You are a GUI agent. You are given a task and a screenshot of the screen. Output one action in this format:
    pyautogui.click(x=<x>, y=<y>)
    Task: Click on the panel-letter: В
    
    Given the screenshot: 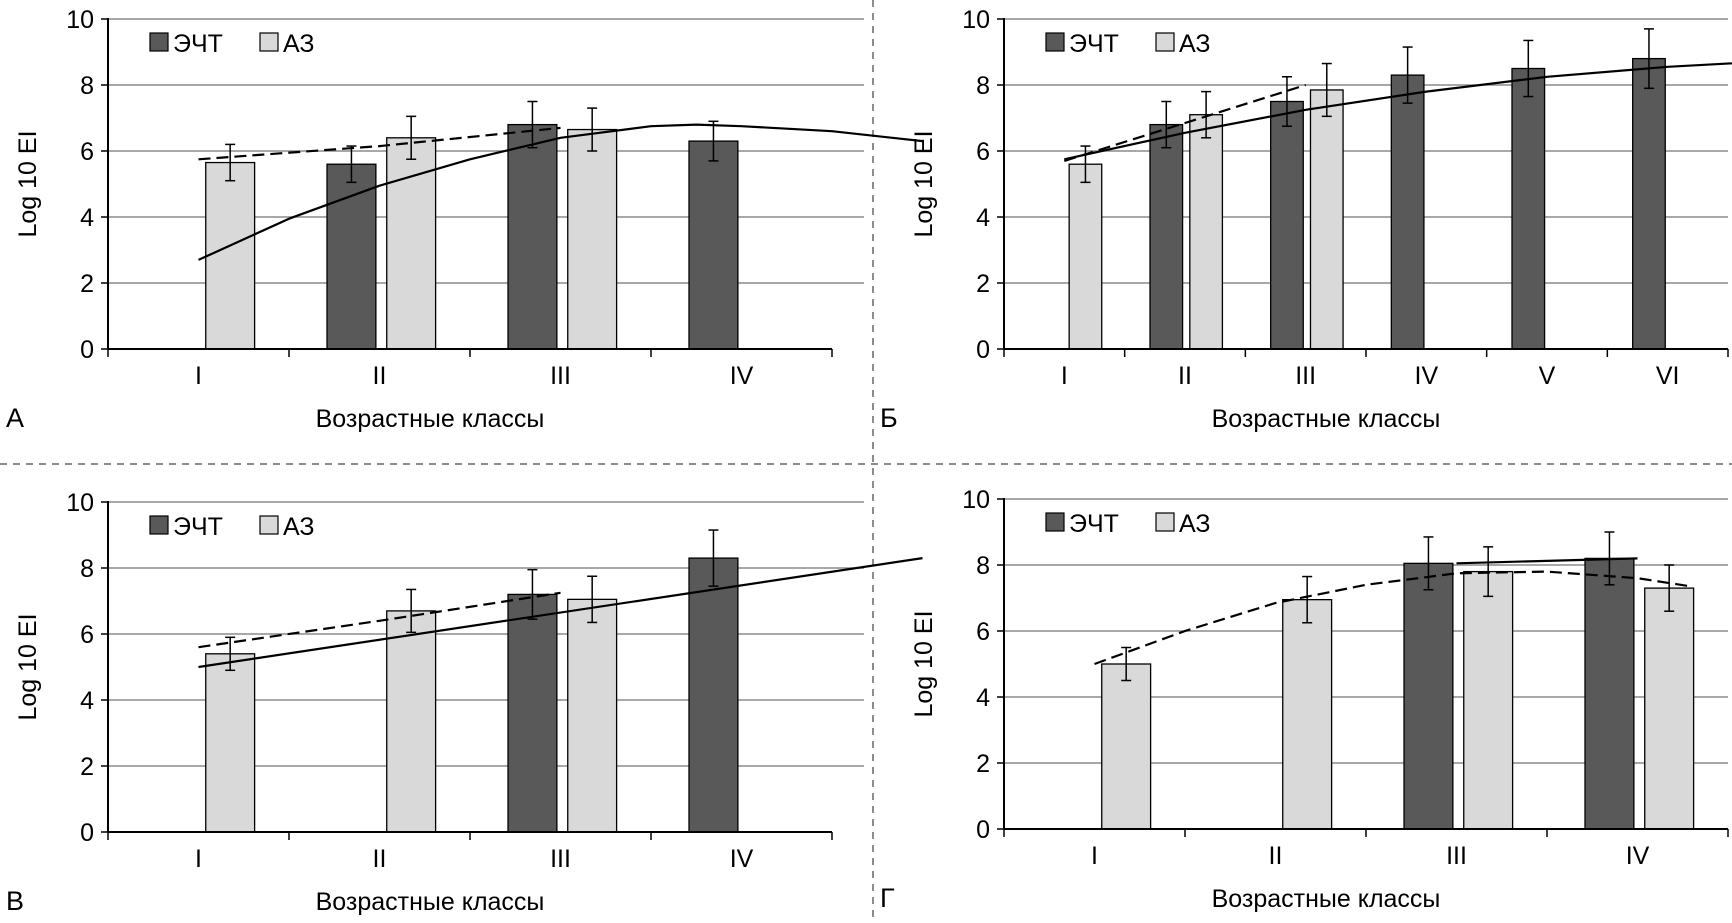 What is the action you would take?
    pyautogui.click(x=15, y=901)
    